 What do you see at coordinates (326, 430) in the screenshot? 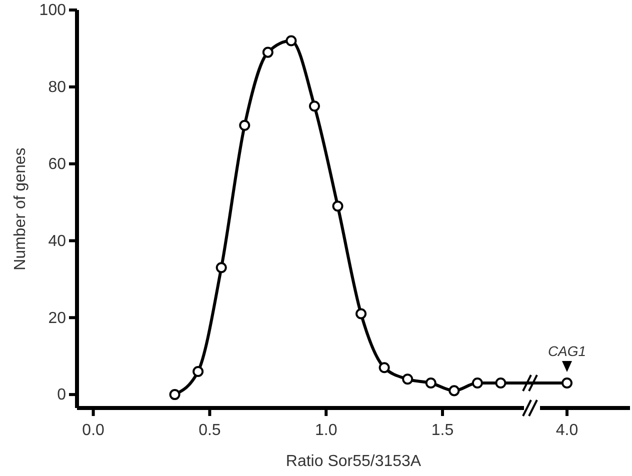
I see `x-tick-label: 1.0` at bounding box center [326, 430].